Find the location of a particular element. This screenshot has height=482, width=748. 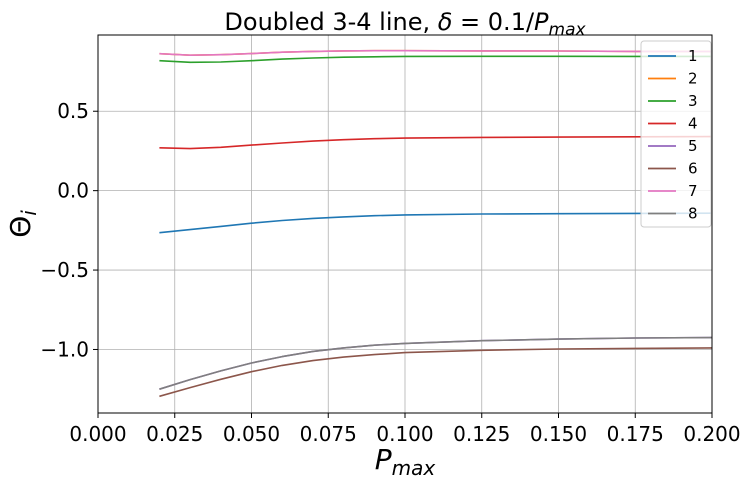

x-tick-label: 0.175 is located at coordinates (635, 434).